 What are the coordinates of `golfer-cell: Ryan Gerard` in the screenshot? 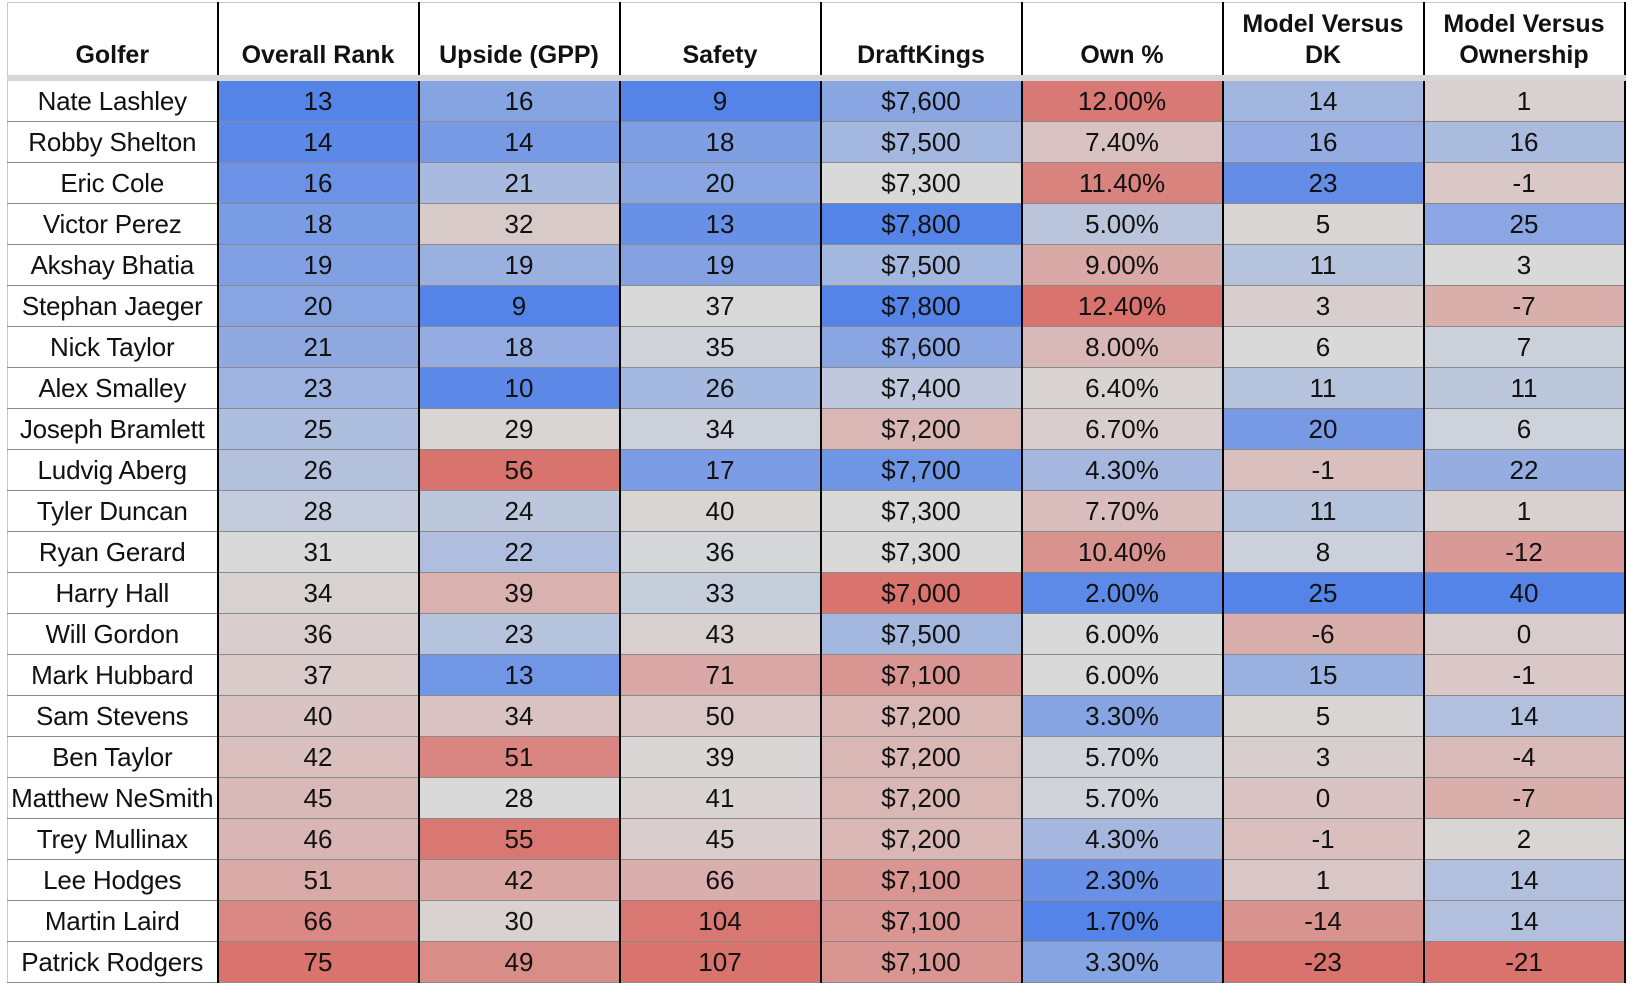 It's located at (113, 552).